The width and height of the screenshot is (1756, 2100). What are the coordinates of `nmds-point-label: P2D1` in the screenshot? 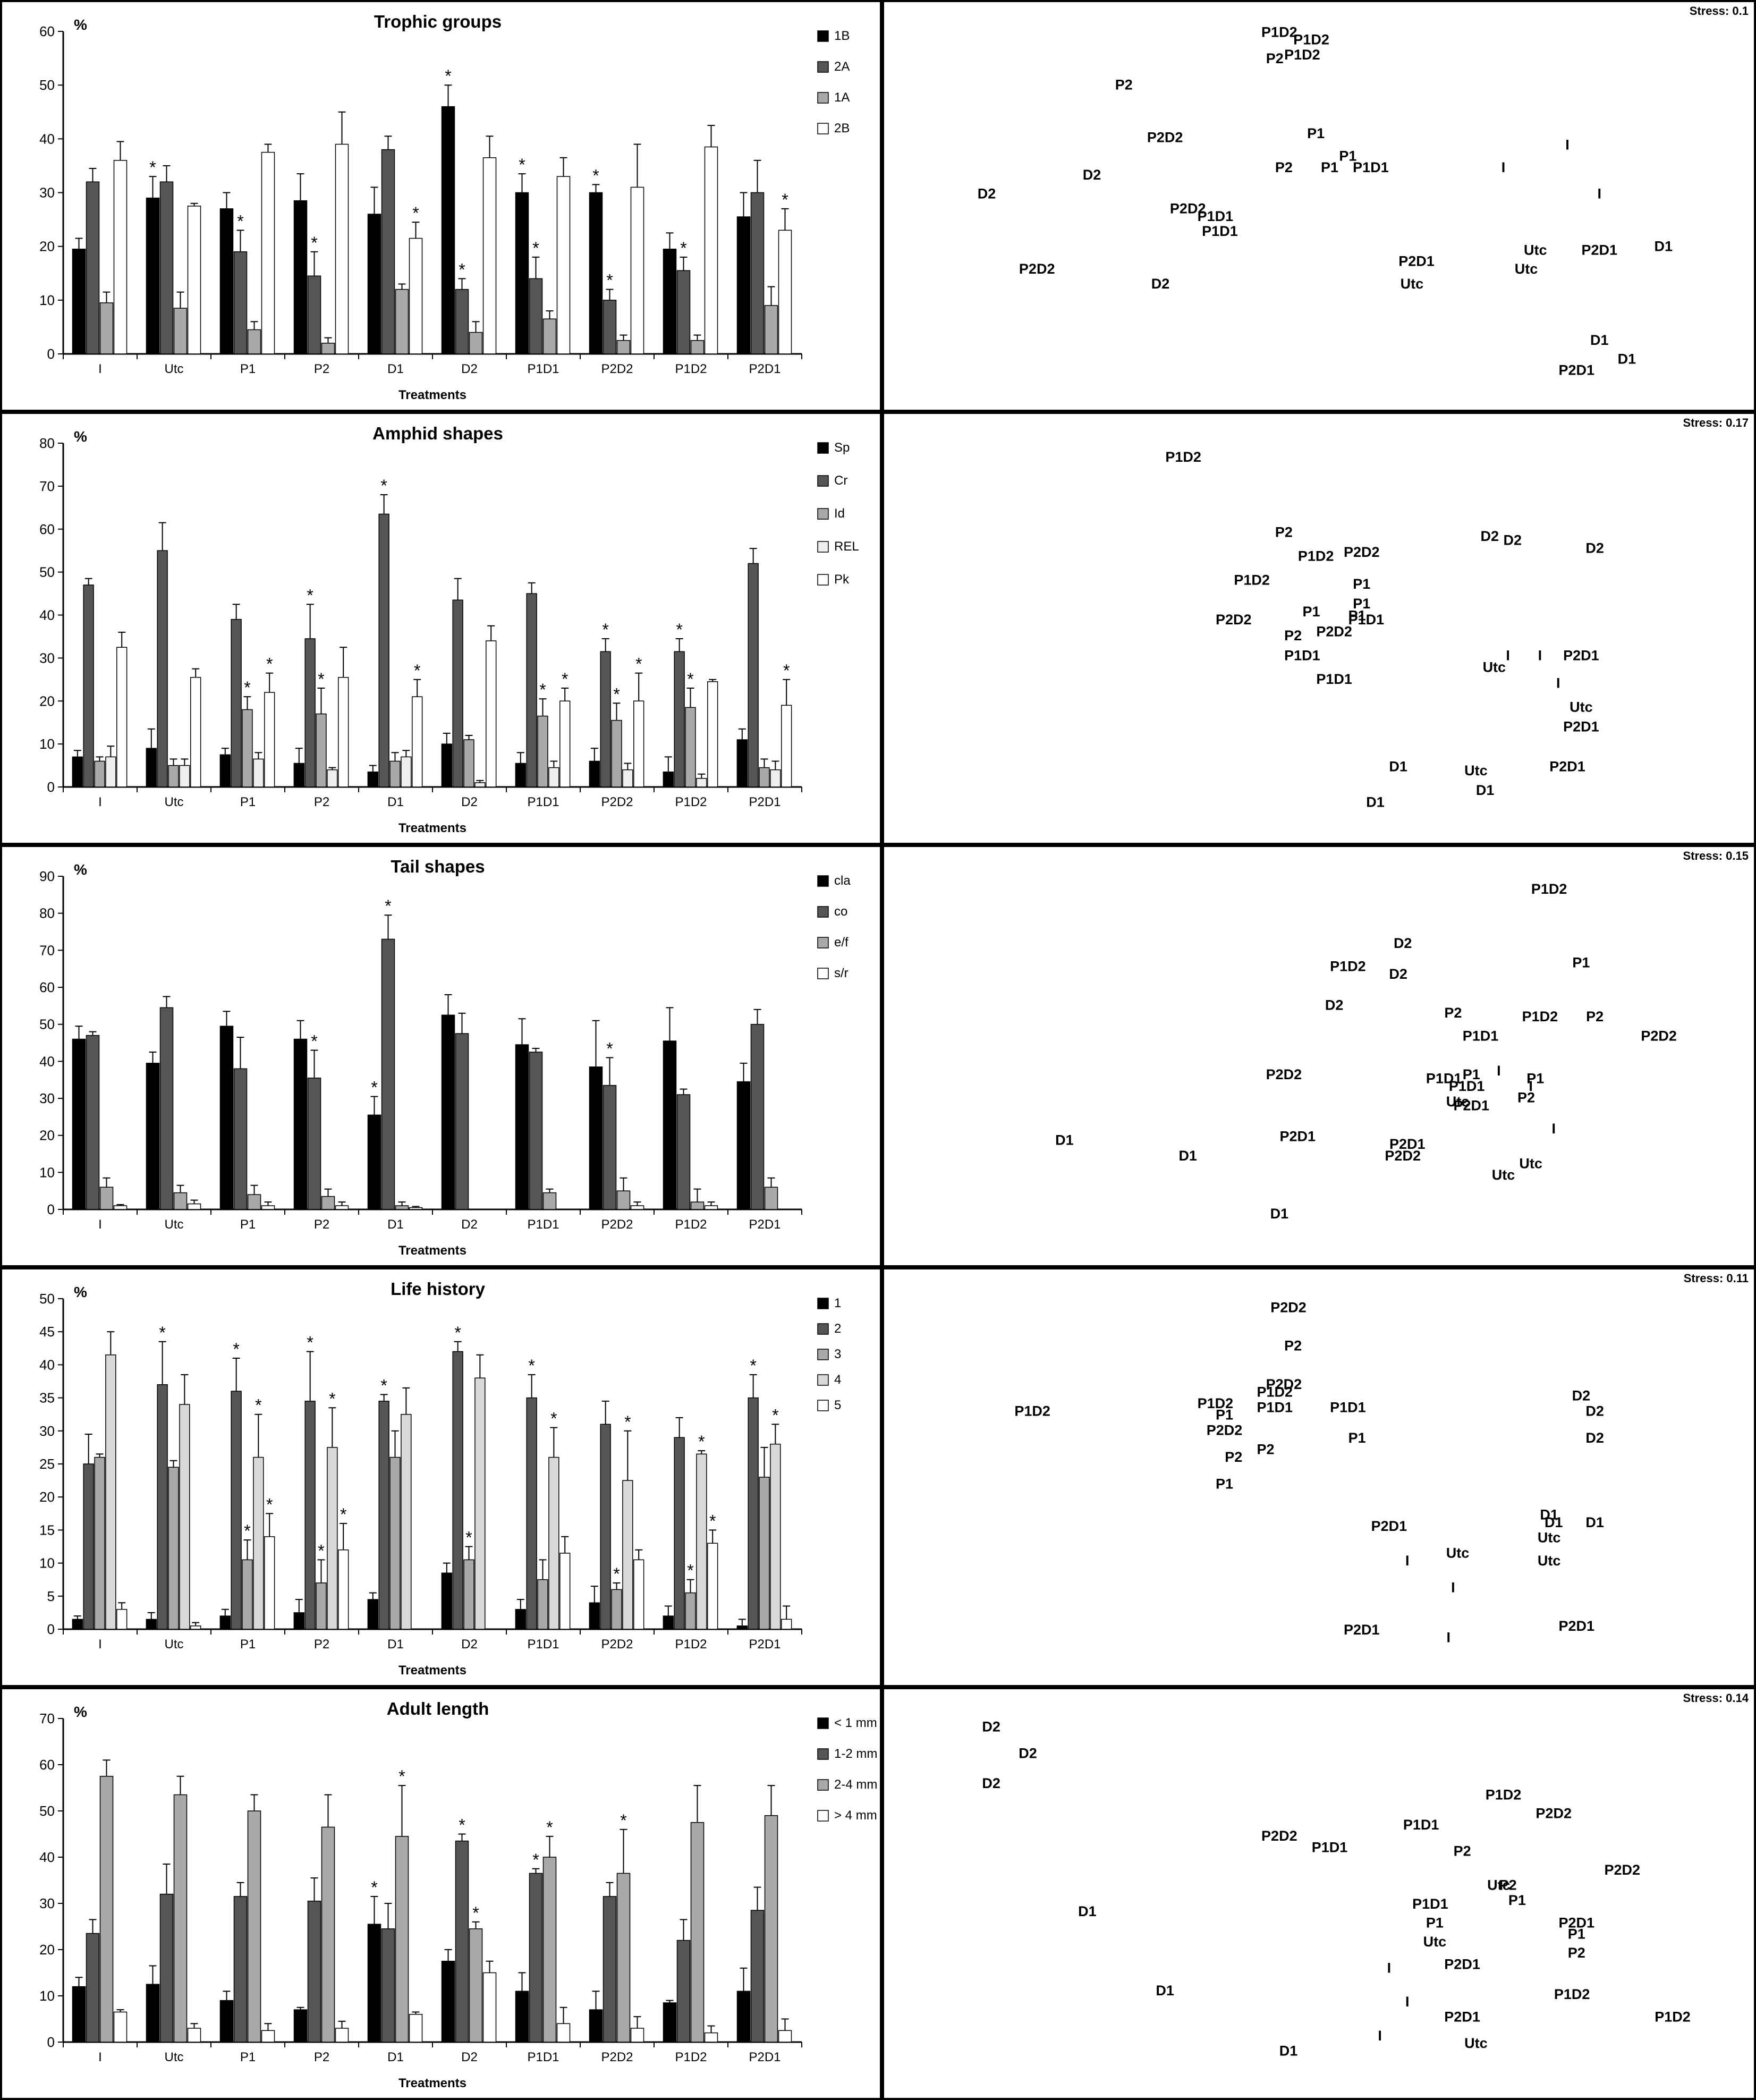 It's located at (1389, 1526).